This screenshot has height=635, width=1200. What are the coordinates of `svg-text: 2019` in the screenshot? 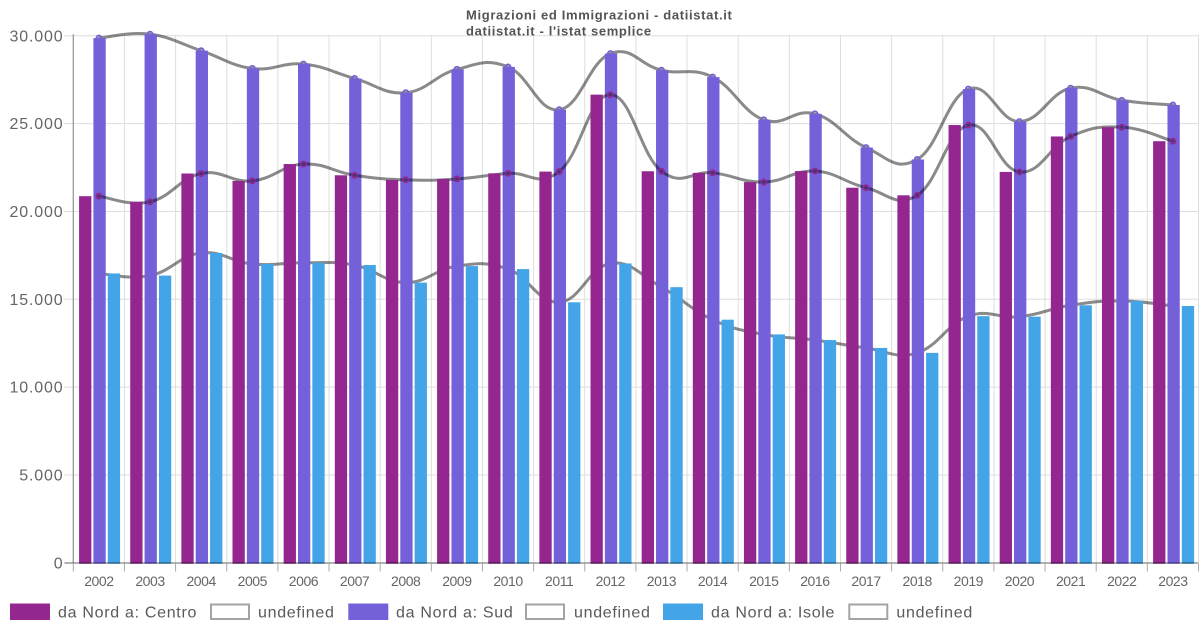 It's located at (969, 581).